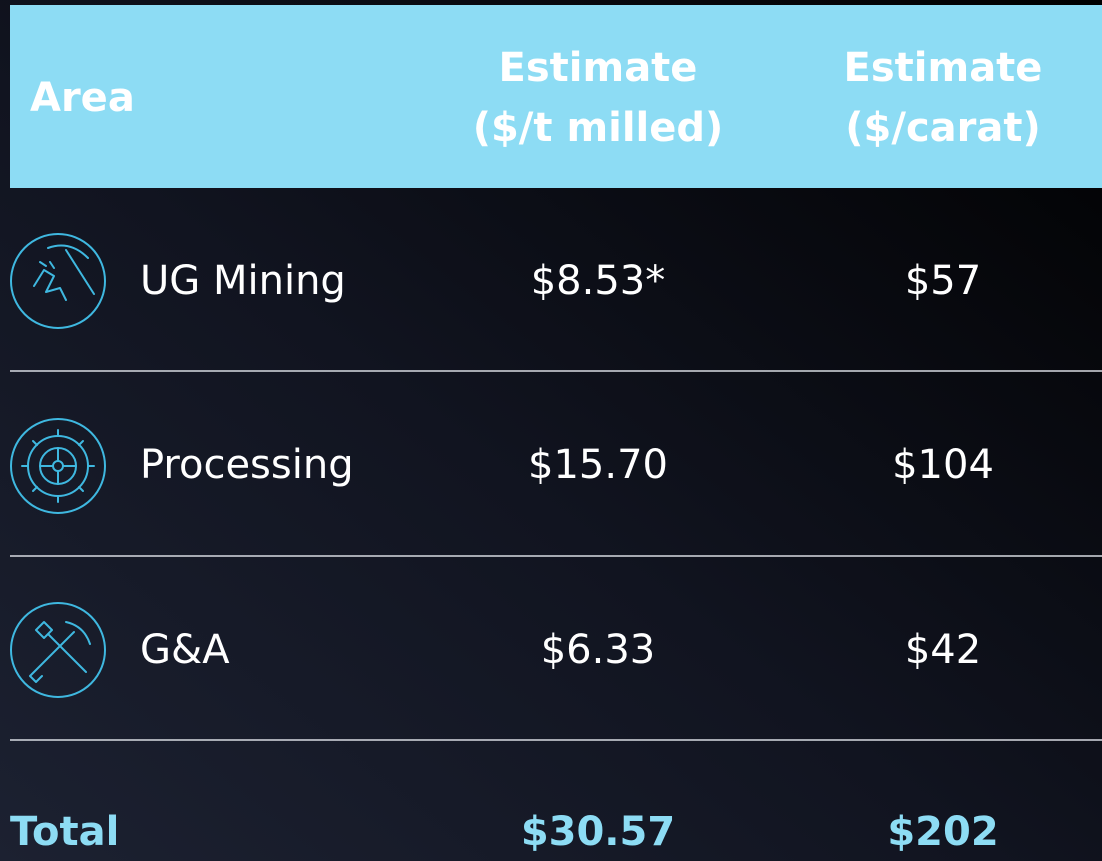  I want to click on total-per-tonne: $30.57, so click(598, 832).